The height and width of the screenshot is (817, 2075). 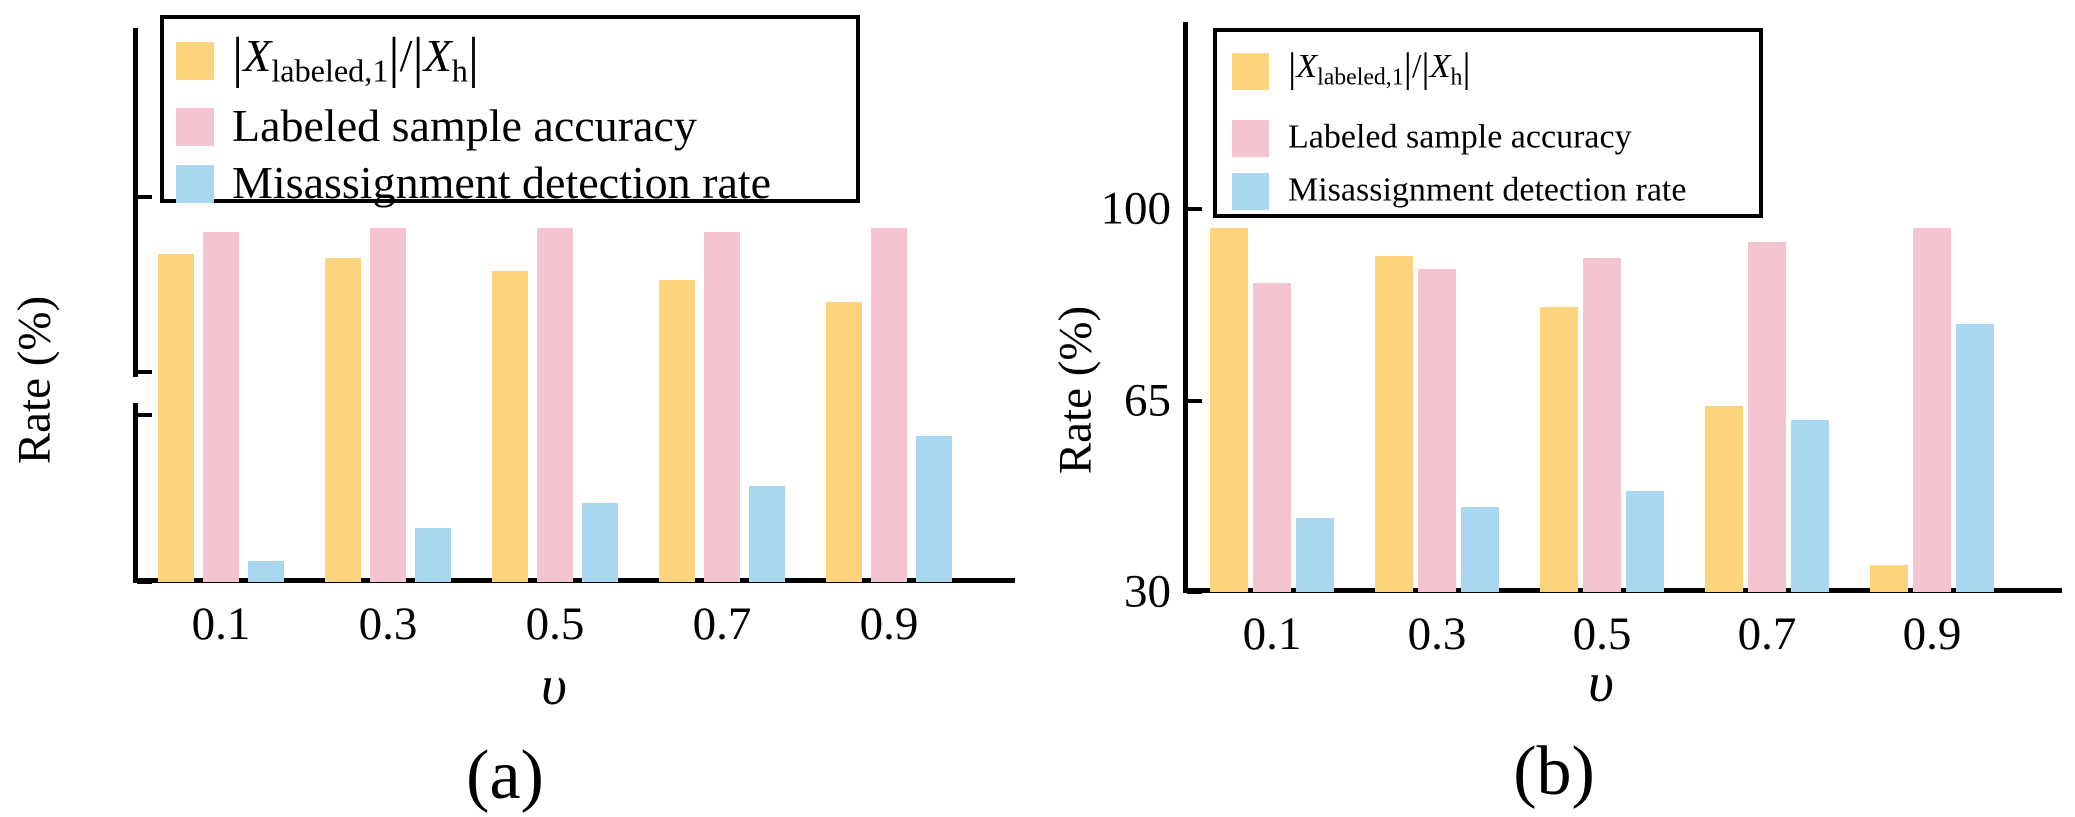 I want to click on y-tick-label: 30, so click(x=1147, y=591).